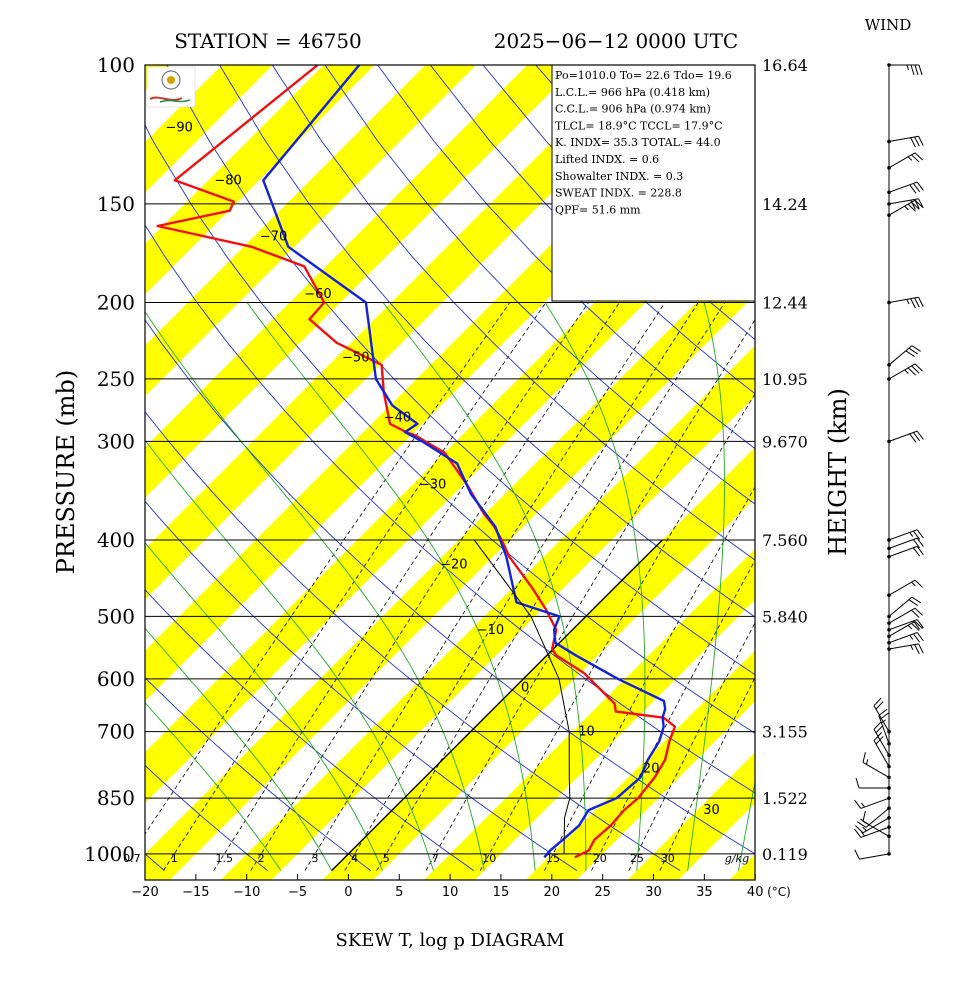  Describe the element at coordinates (116, 379) in the screenshot. I see `pressure-tick-label: 250` at that location.